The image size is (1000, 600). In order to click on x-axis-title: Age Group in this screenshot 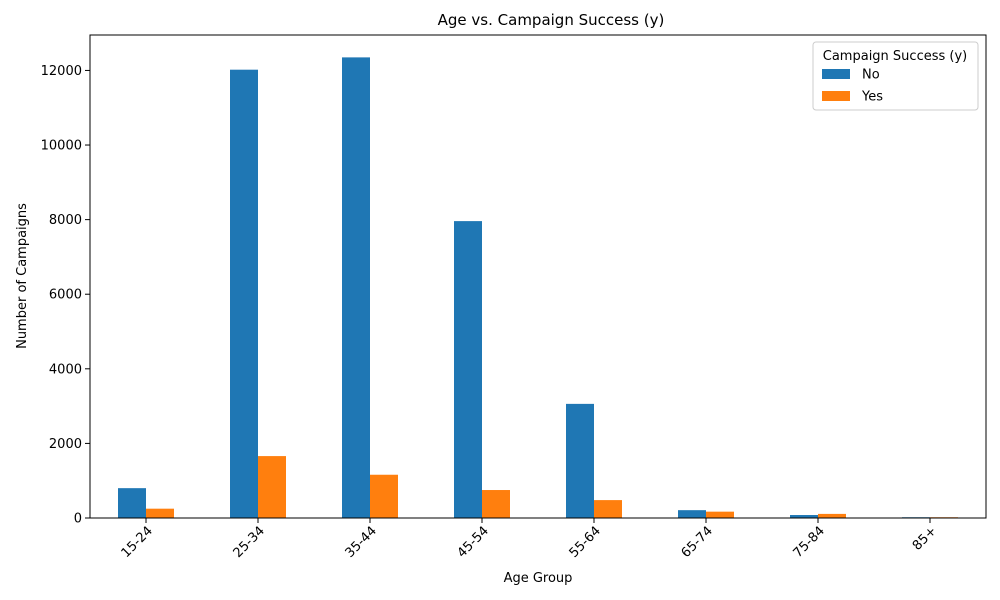, I will do `click(538, 578)`.